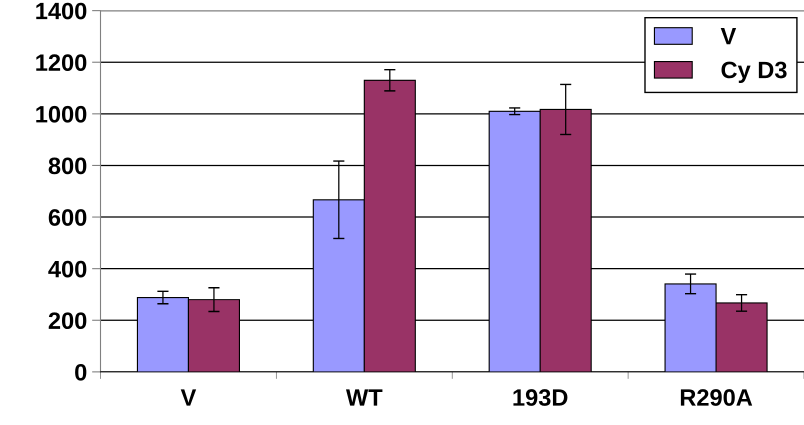 This screenshot has width=804, height=425. Describe the element at coordinates (540, 397) in the screenshot. I see `x-tick-label: 193D` at that location.